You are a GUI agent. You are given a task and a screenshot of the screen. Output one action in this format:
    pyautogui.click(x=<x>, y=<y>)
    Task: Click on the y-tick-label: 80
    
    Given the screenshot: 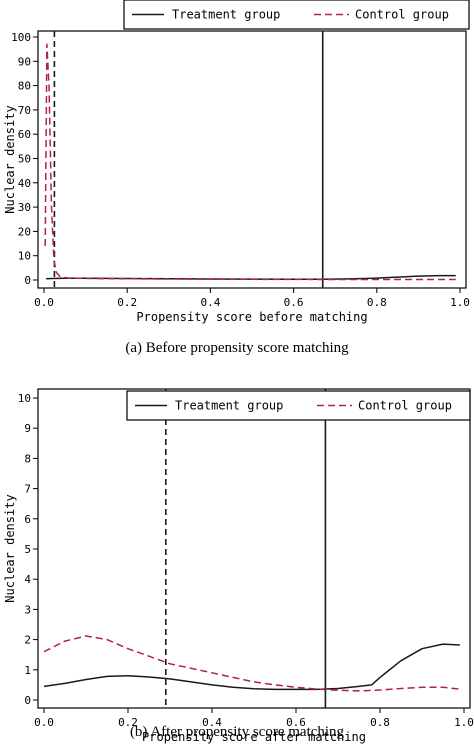 What is the action you would take?
    pyautogui.click(x=24, y=86)
    